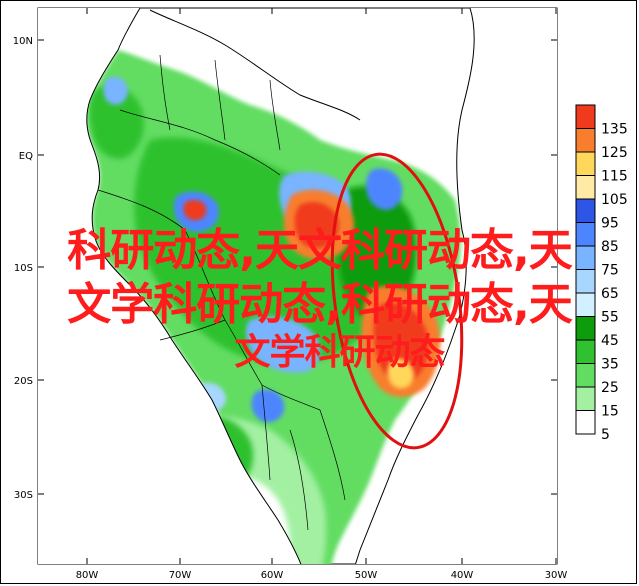 The width and height of the screenshot is (639, 586). I want to click on colorbar-label: 75, so click(610, 271).